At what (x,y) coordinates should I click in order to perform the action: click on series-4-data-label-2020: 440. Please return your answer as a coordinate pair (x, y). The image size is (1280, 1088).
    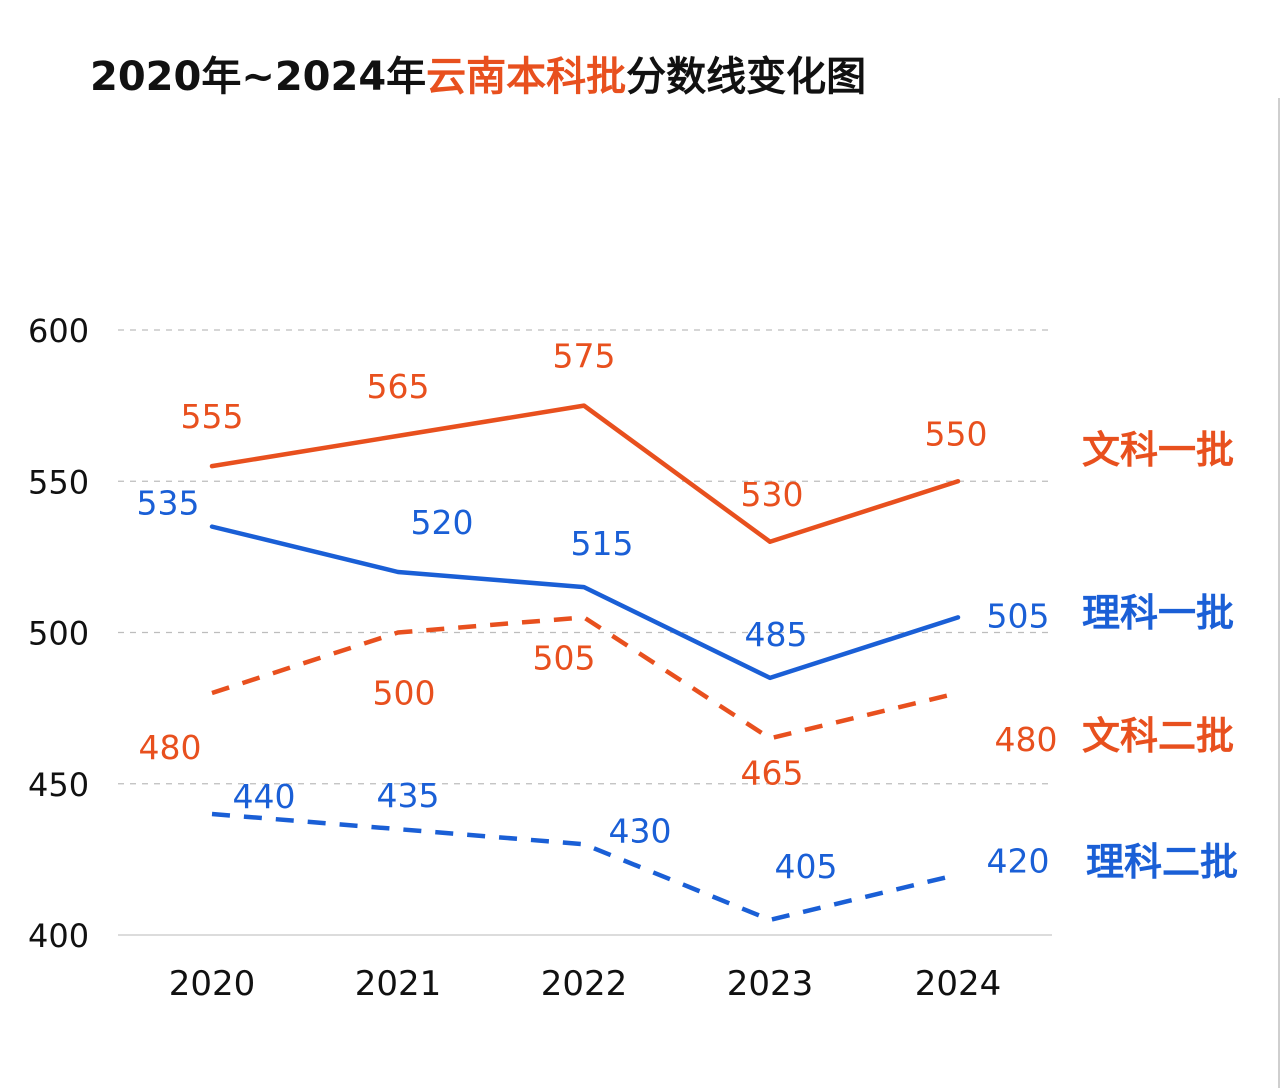
    Looking at the image, I should click on (264, 796).